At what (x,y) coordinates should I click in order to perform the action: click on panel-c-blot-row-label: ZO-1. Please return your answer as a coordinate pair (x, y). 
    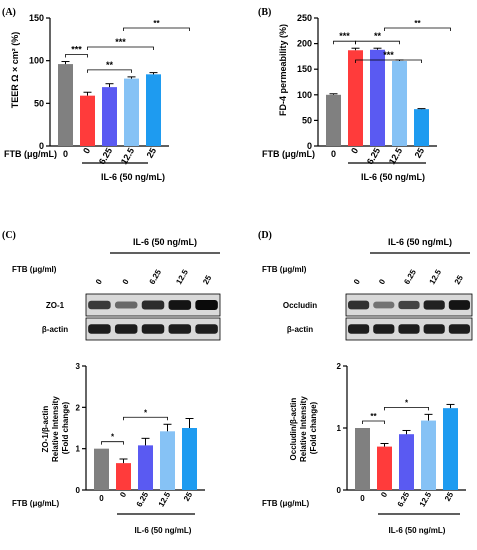
    Looking at the image, I should click on (55, 305).